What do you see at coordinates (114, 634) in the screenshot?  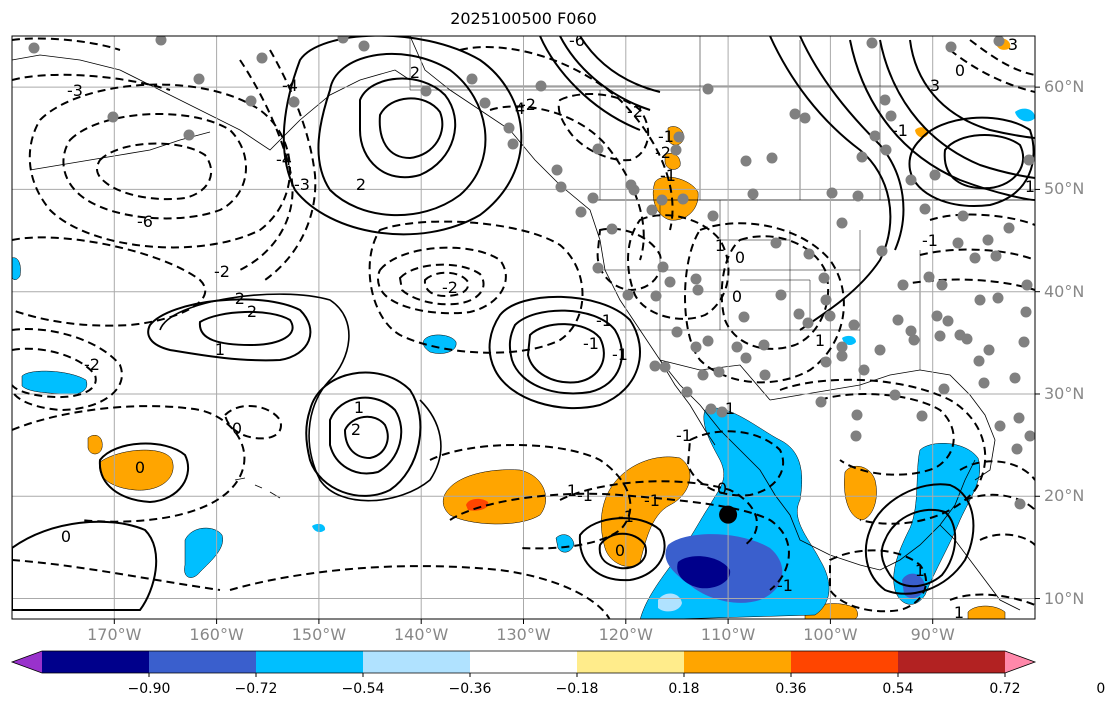 I see `lon-tick-label: 170°W` at bounding box center [114, 634].